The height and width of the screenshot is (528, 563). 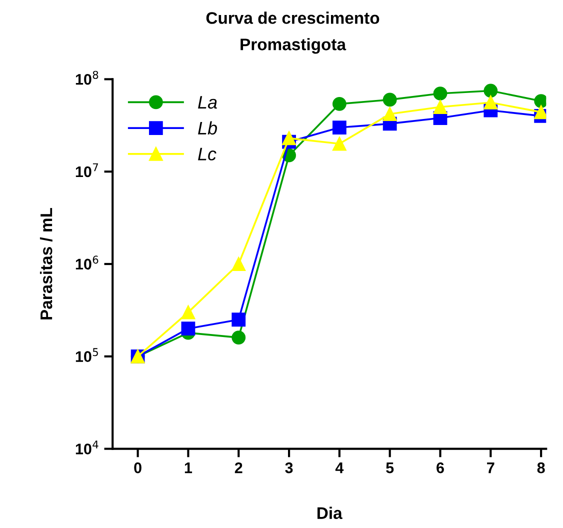 I want to click on chart-subtitle: Promastigota, so click(x=293, y=46).